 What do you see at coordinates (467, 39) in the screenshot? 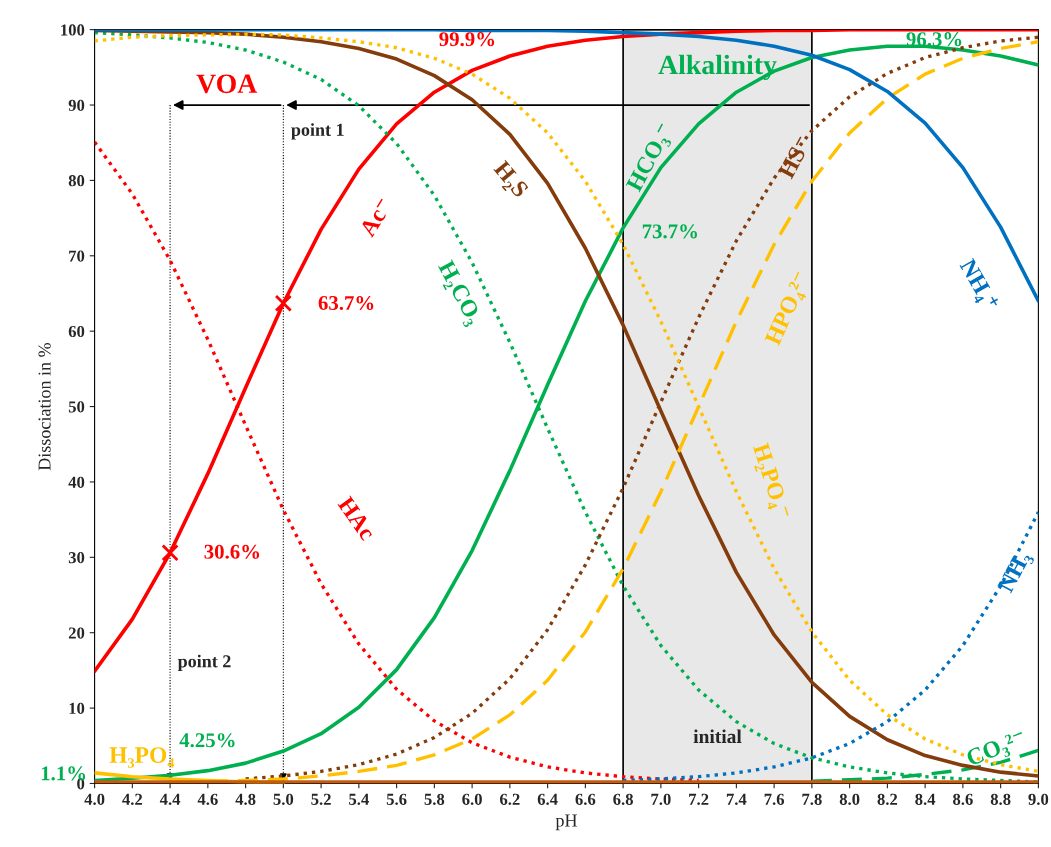
I see `annotation: 99.9%` at bounding box center [467, 39].